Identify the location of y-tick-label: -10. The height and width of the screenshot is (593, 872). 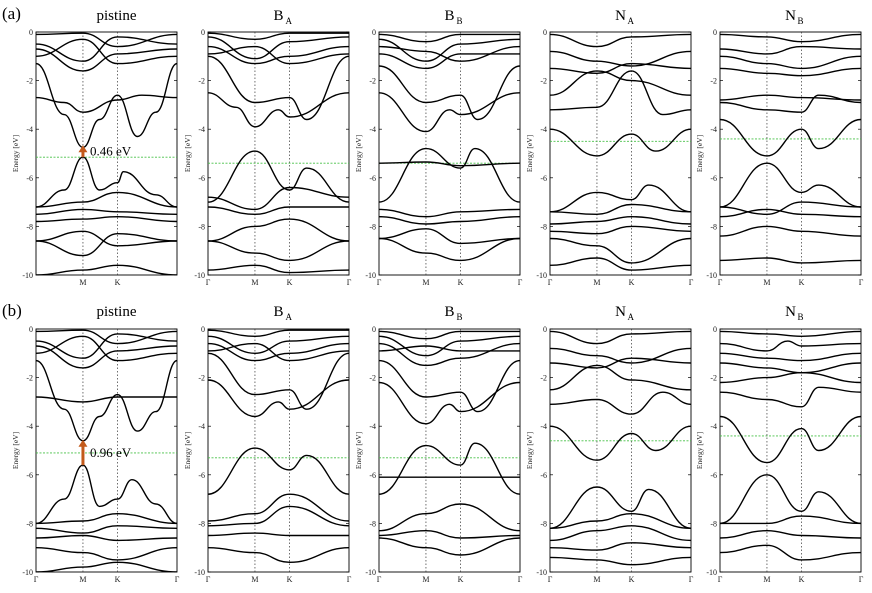
(199, 572).